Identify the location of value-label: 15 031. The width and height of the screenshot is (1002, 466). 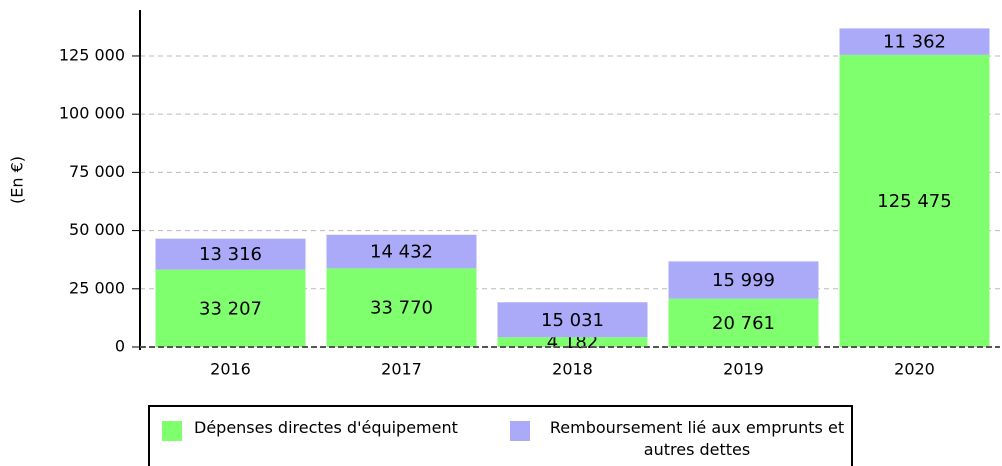
(572, 320).